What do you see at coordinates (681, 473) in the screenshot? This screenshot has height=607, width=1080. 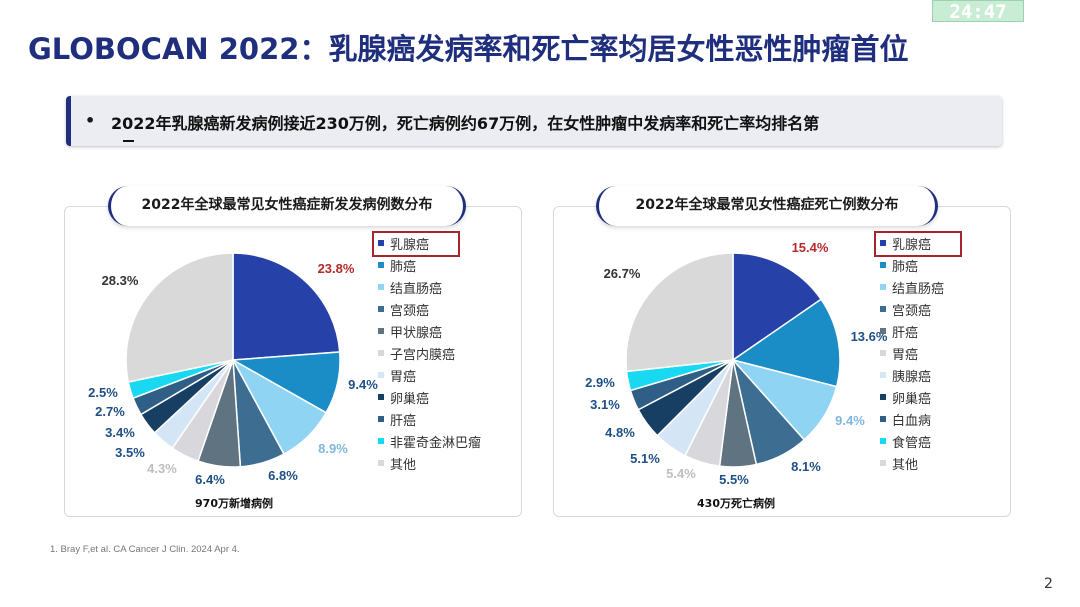 I see `slice-value-label: 5.4%` at bounding box center [681, 473].